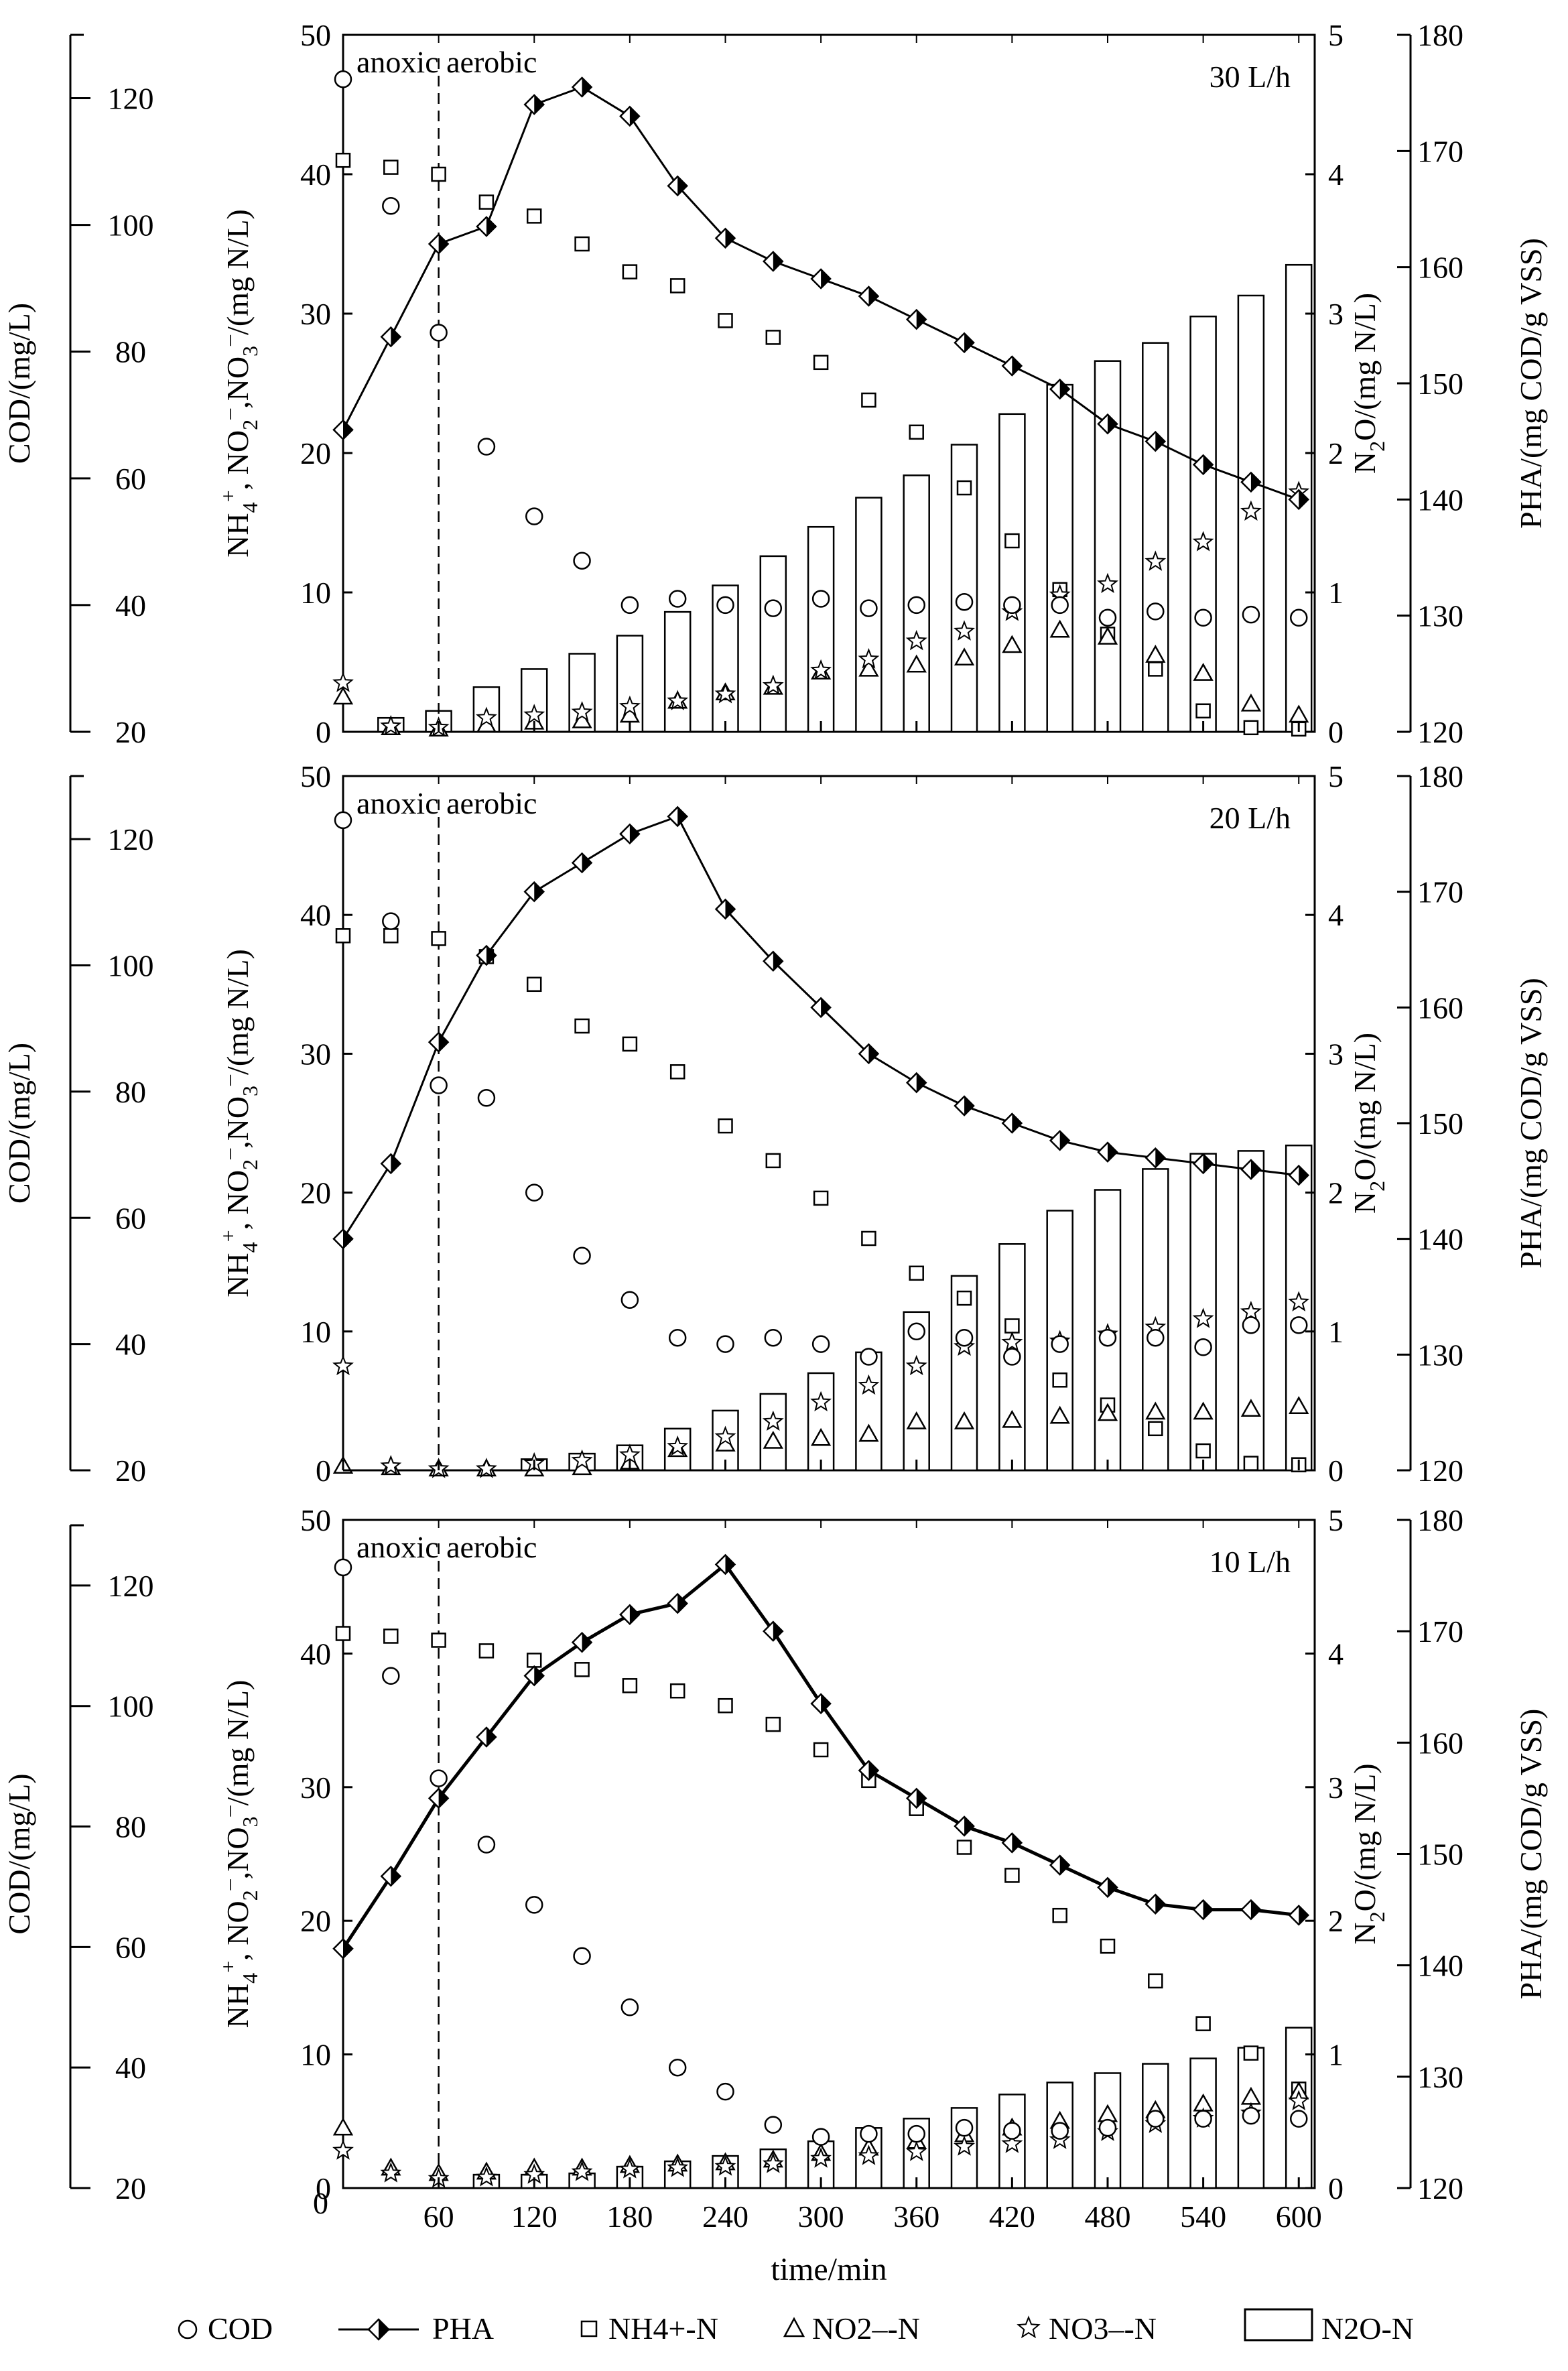 Image resolution: width=1568 pixels, height=2371 pixels. Describe the element at coordinates (323, 1471) in the screenshot. I see `nitrogen-tick-label: 0` at that location.